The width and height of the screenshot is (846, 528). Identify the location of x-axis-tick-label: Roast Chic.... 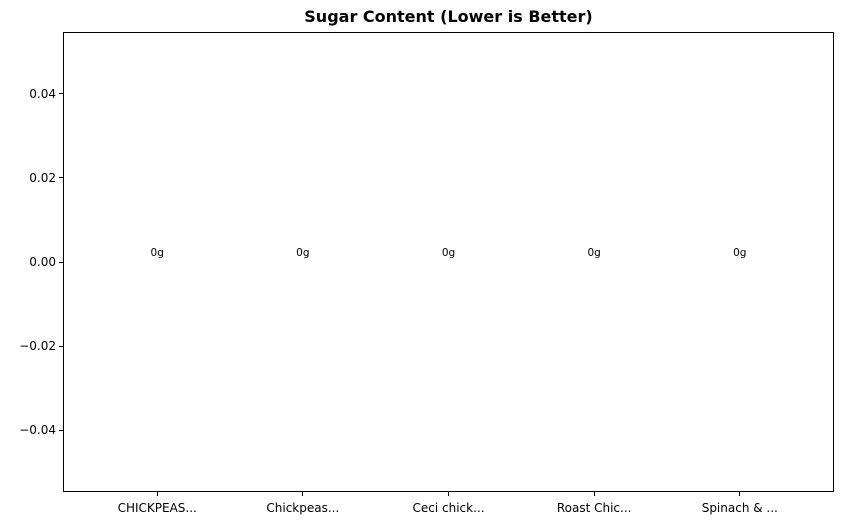
(594, 508).